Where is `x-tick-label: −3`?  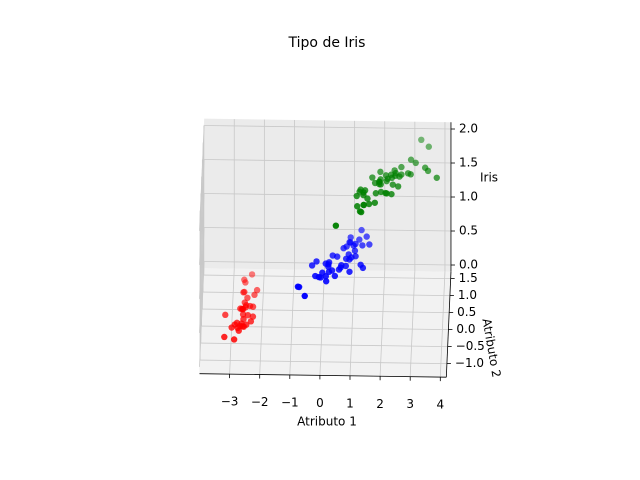 x-tick-label: −3 is located at coordinates (230, 402).